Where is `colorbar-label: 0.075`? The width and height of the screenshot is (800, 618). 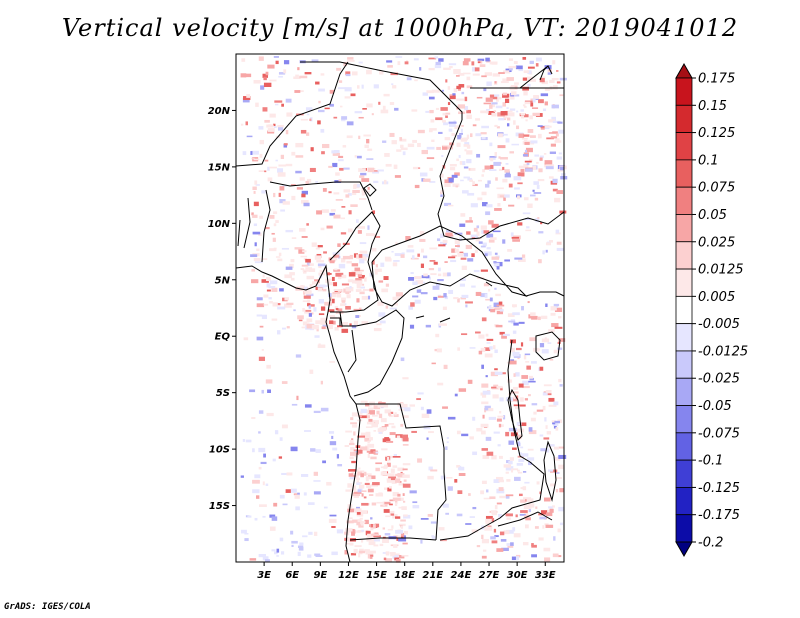 colorbar-label: 0.075 is located at coordinates (716, 188).